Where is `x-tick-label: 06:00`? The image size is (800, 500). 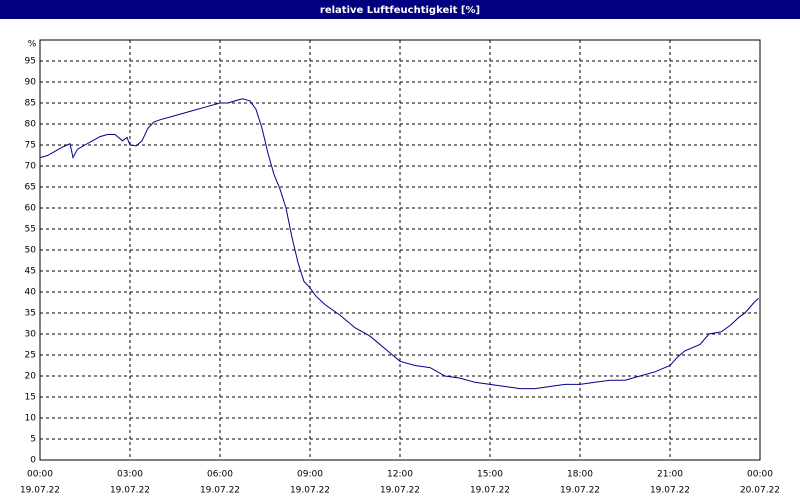
x-tick-label: 06:00 is located at coordinates (220, 475).